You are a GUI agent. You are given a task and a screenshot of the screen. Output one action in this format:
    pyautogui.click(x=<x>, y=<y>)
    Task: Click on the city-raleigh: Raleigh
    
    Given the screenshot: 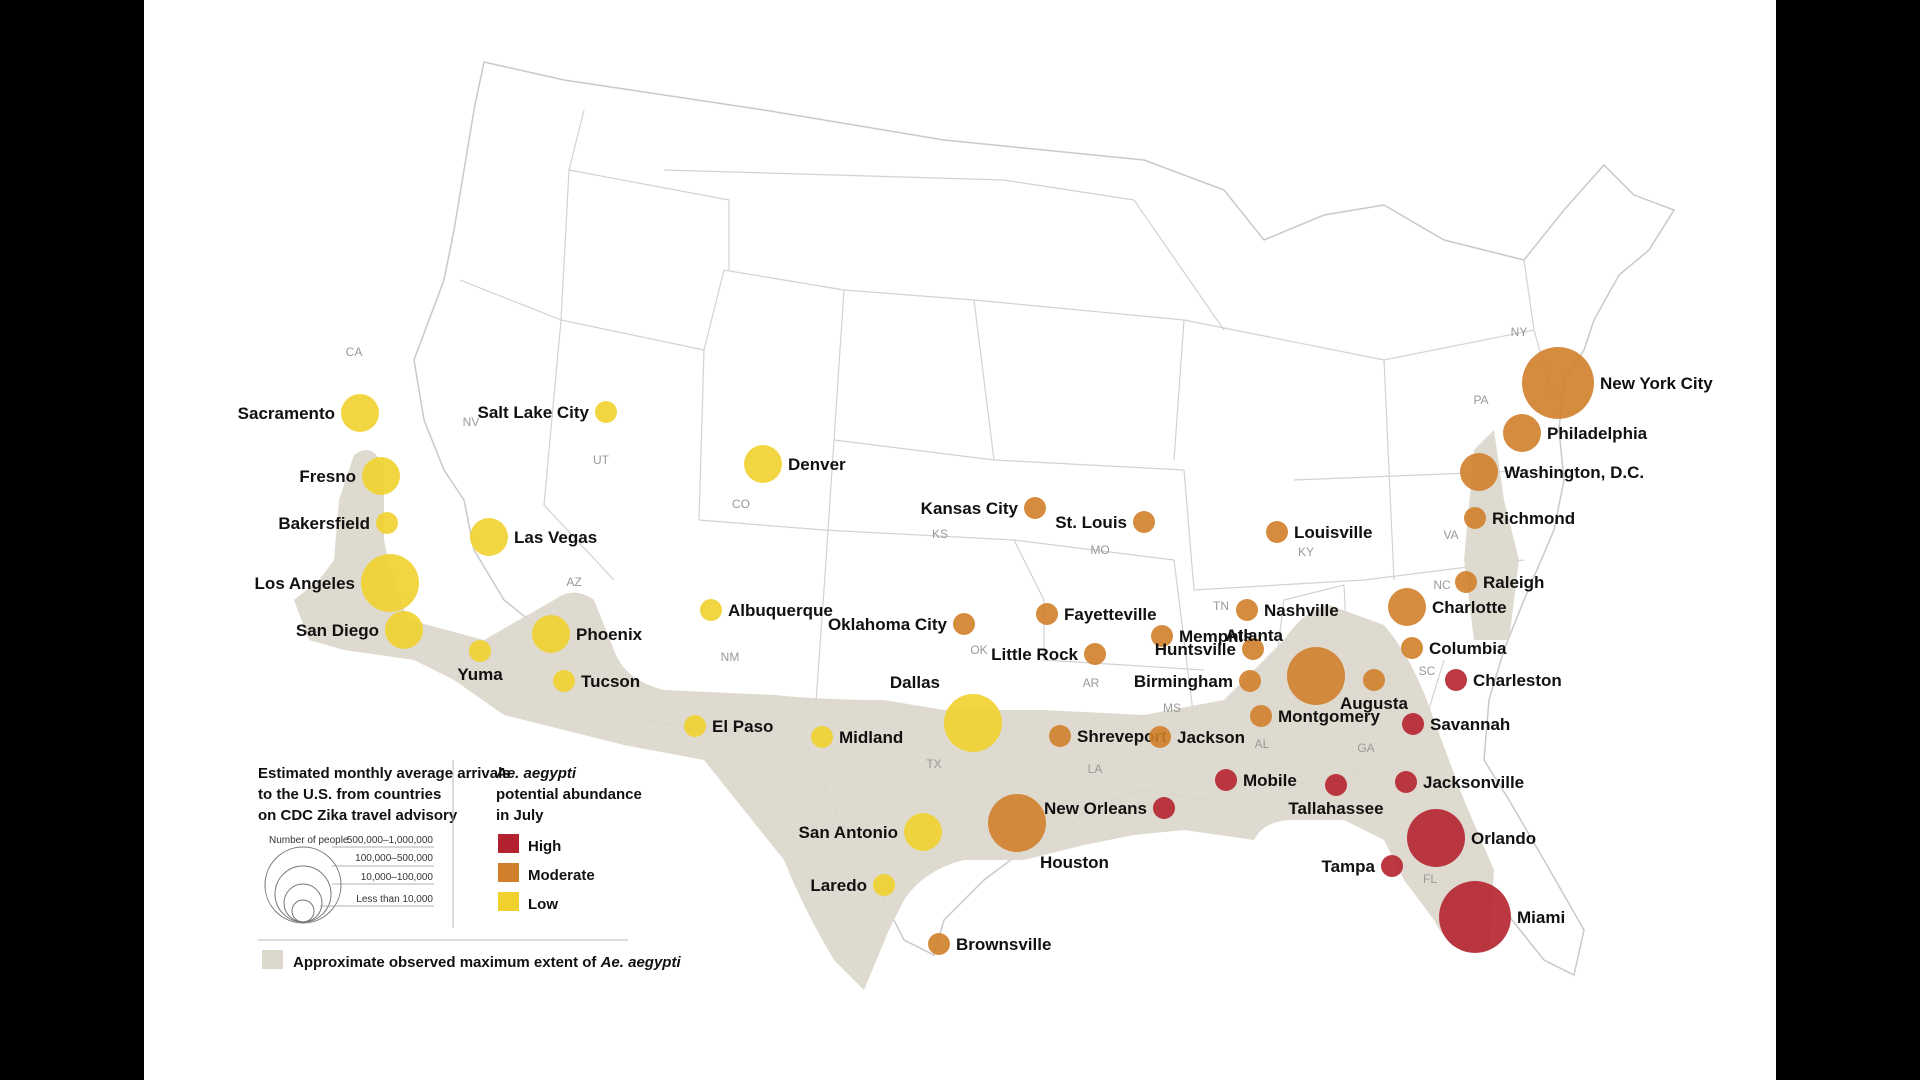 What is the action you would take?
    pyautogui.click(x=1499, y=582)
    